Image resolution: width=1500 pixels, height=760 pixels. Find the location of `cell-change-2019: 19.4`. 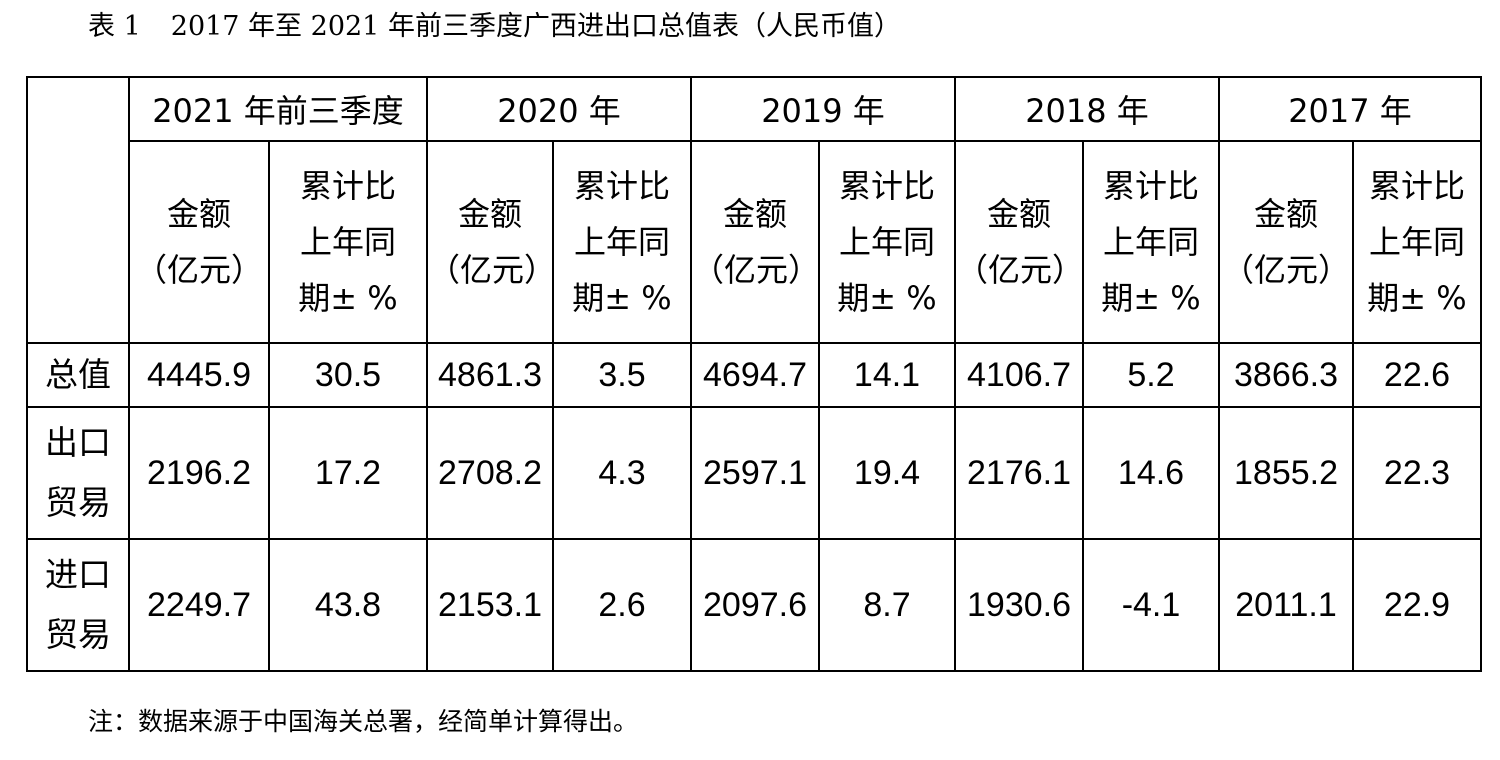

cell-change-2019: 19.4 is located at coordinates (887, 473).